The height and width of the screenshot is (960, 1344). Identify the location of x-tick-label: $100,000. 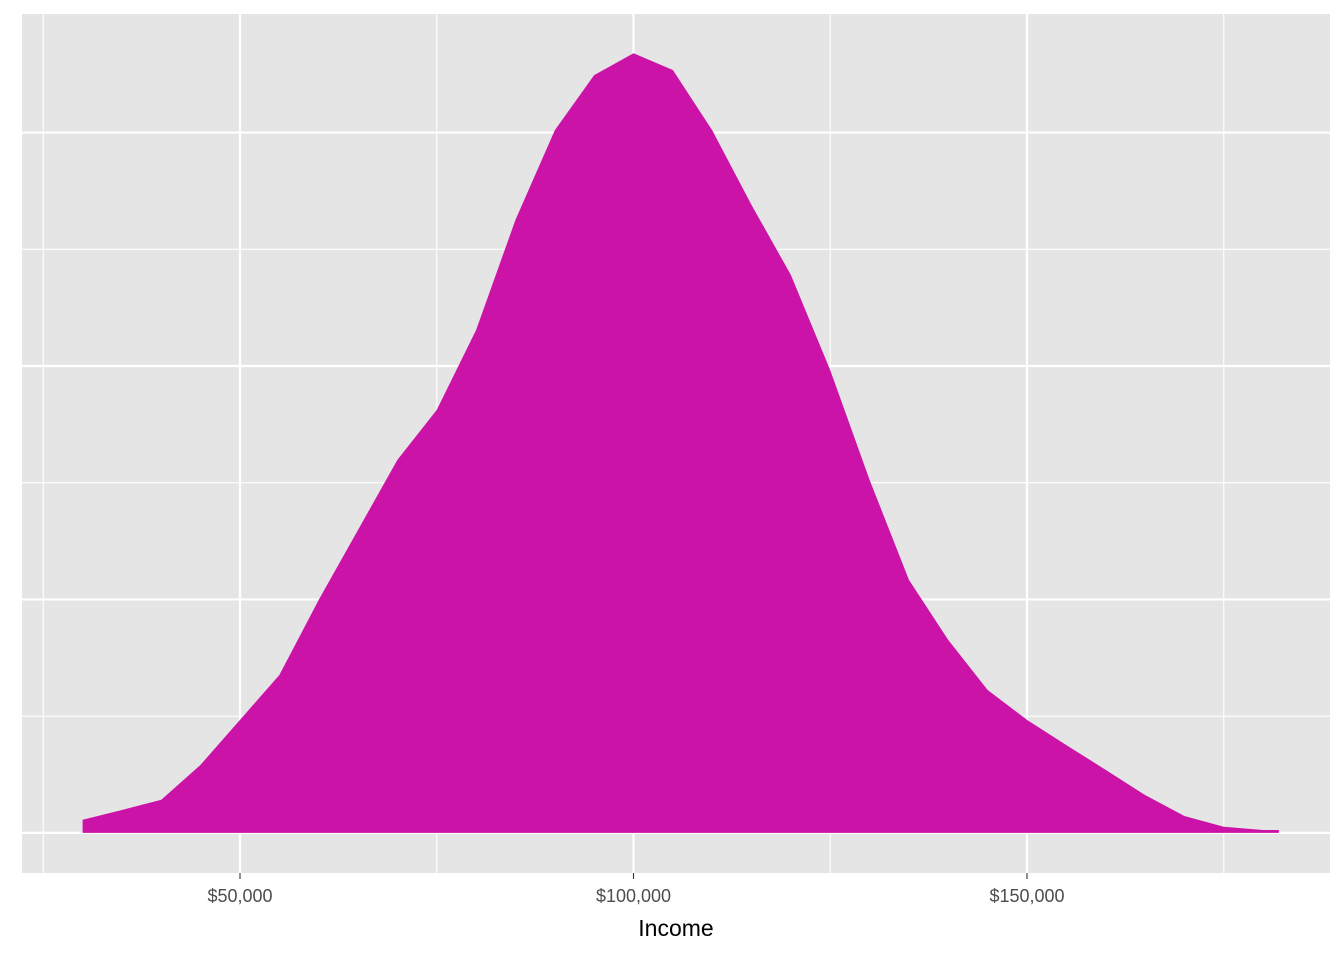
(633, 896).